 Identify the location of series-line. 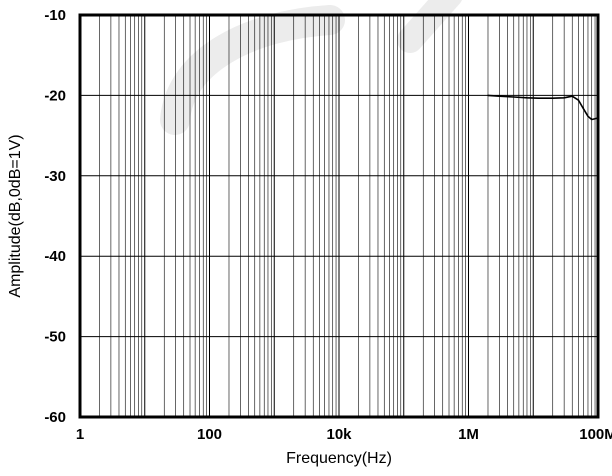
(543, 107).